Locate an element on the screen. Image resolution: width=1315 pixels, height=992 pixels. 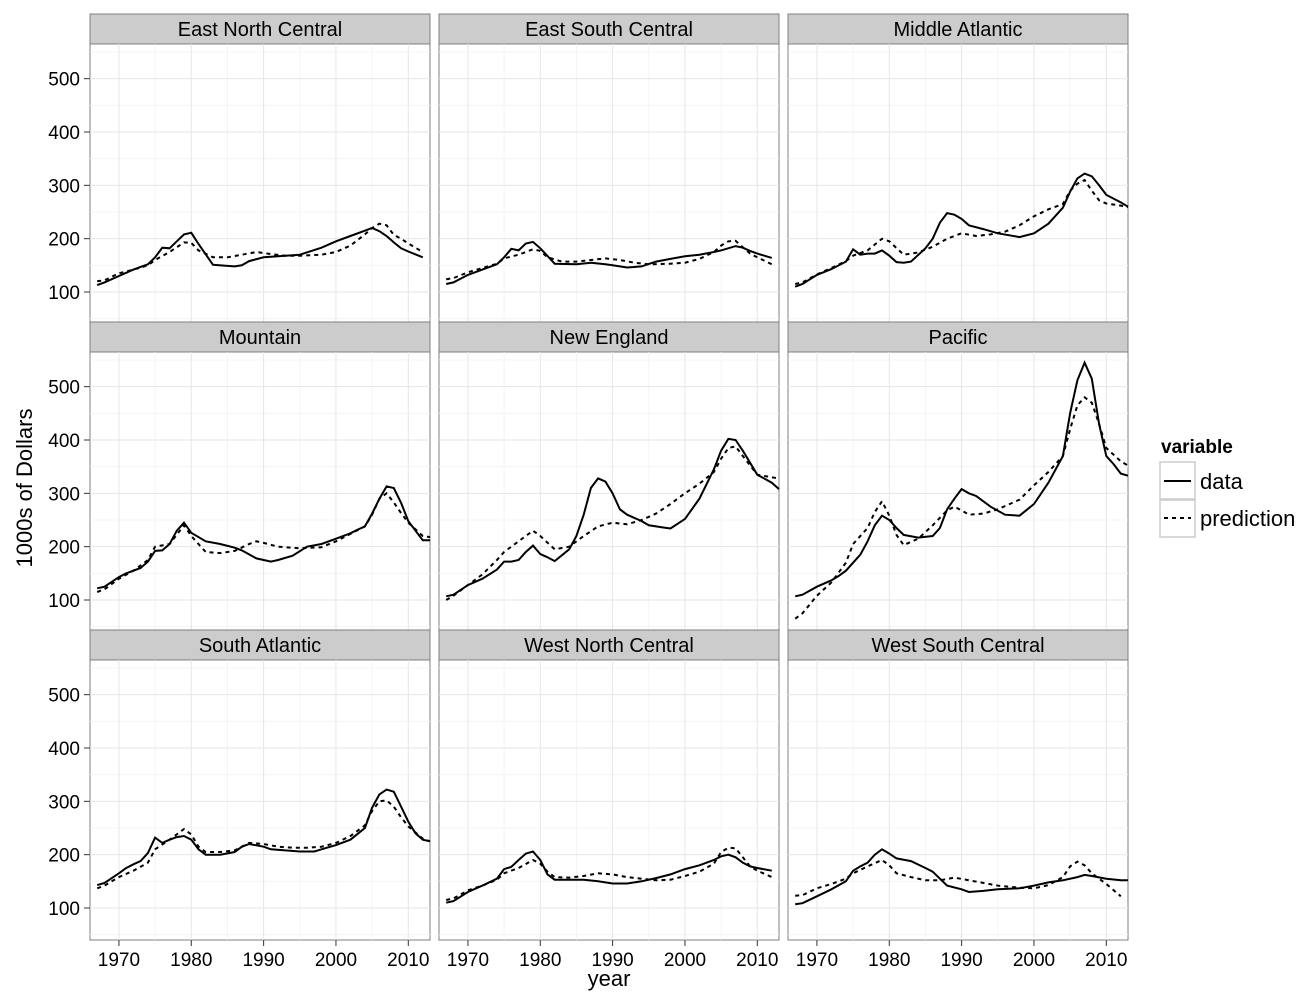
x-axis-title: year is located at coordinates (609, 978).